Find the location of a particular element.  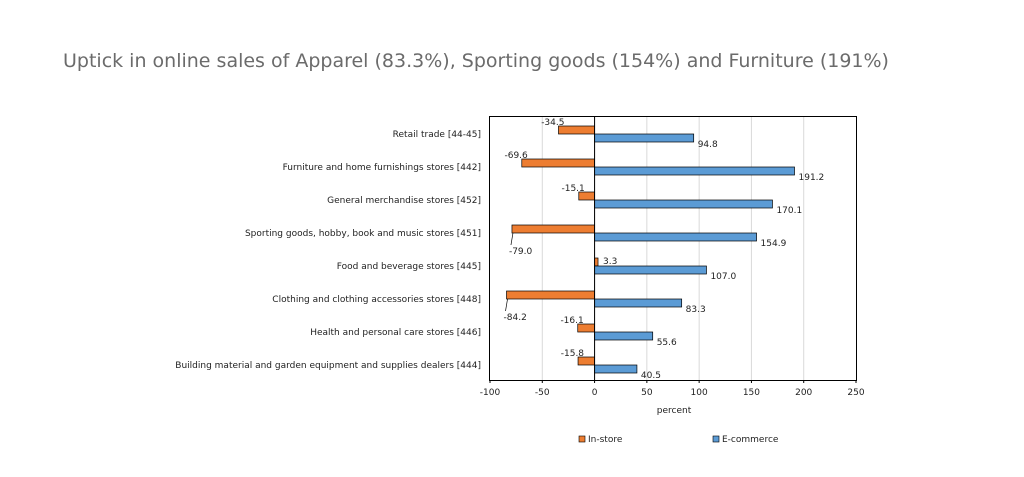

data-label-instore: -84.2 is located at coordinates (515, 318).